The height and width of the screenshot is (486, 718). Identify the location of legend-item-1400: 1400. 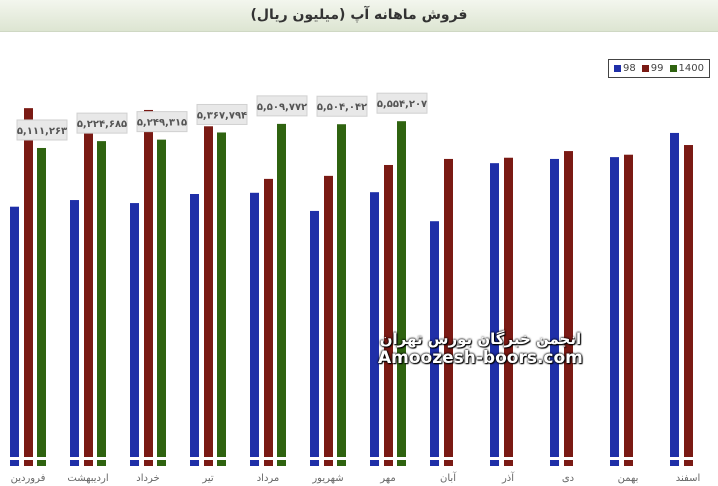
(686, 68).